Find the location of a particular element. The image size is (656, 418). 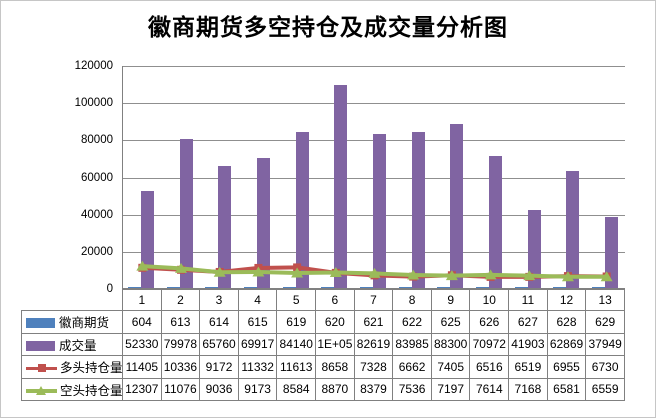

value-cell: 629 is located at coordinates (605, 322).